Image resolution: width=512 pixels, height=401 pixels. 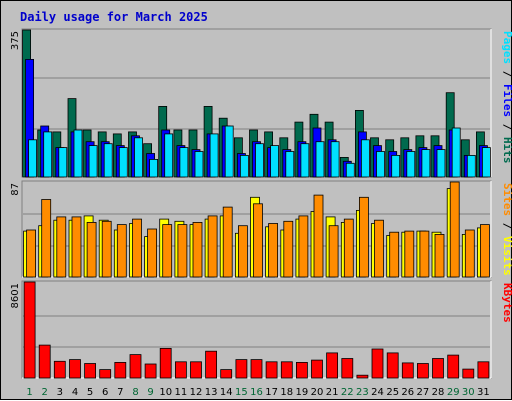 I want to click on x-tick-label-7: 7, so click(x=120, y=392).